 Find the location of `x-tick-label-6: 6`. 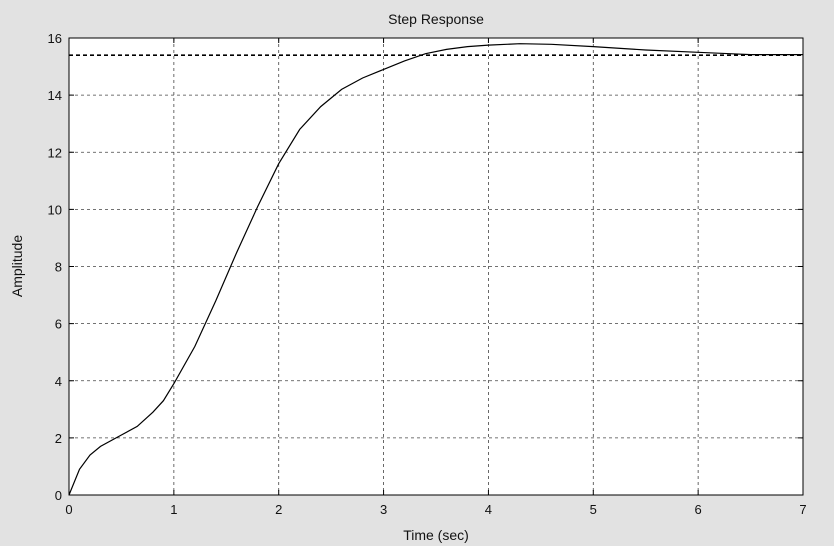

x-tick-label-6: 6 is located at coordinates (698, 509).